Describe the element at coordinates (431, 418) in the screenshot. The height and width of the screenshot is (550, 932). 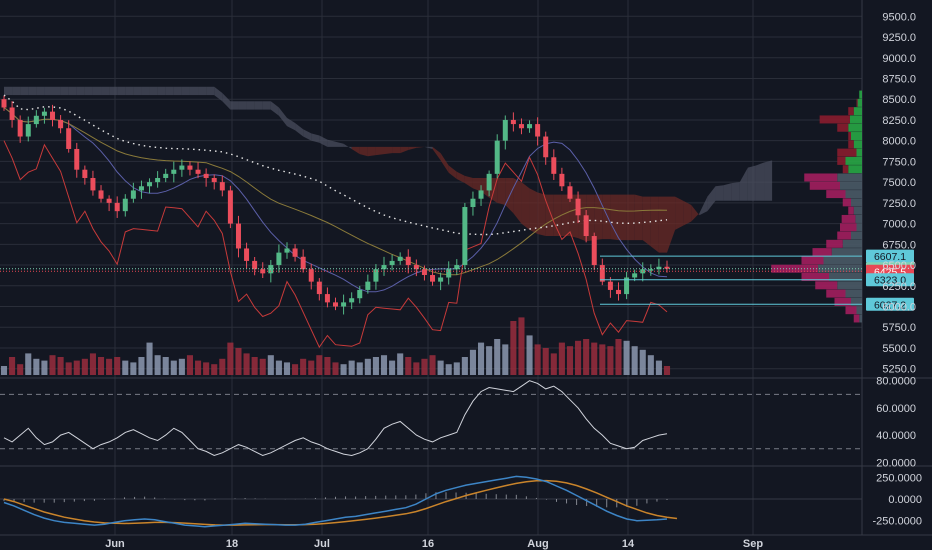
I see `rsi-pane` at that location.